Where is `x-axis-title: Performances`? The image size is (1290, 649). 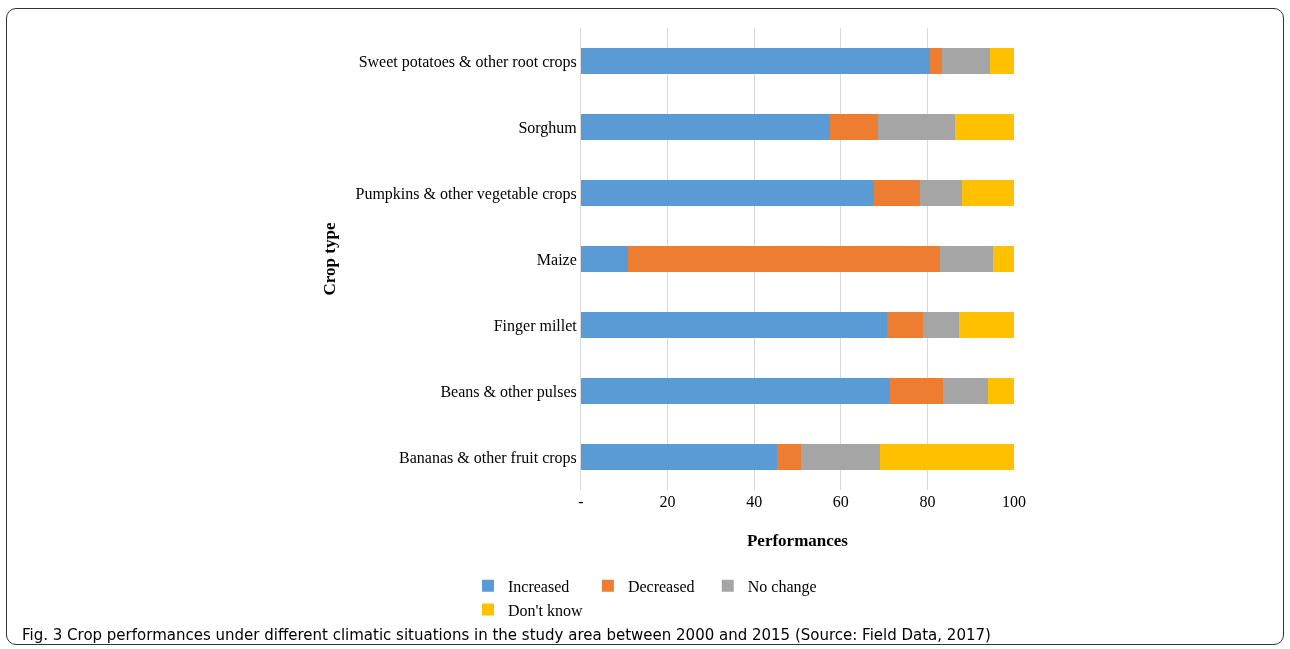 x-axis-title: Performances is located at coordinates (797, 541).